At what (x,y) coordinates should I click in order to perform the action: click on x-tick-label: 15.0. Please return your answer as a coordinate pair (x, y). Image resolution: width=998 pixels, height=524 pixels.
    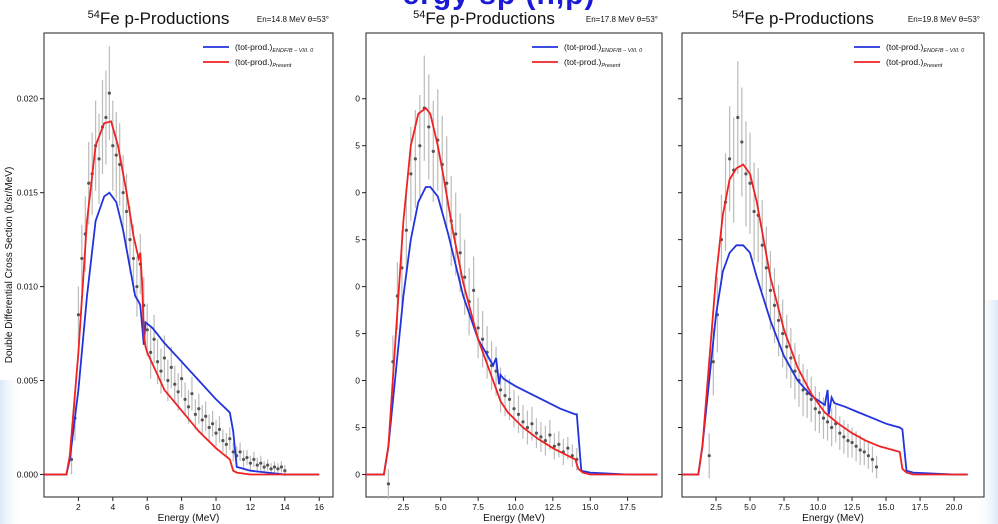
    Looking at the image, I should click on (590, 507).